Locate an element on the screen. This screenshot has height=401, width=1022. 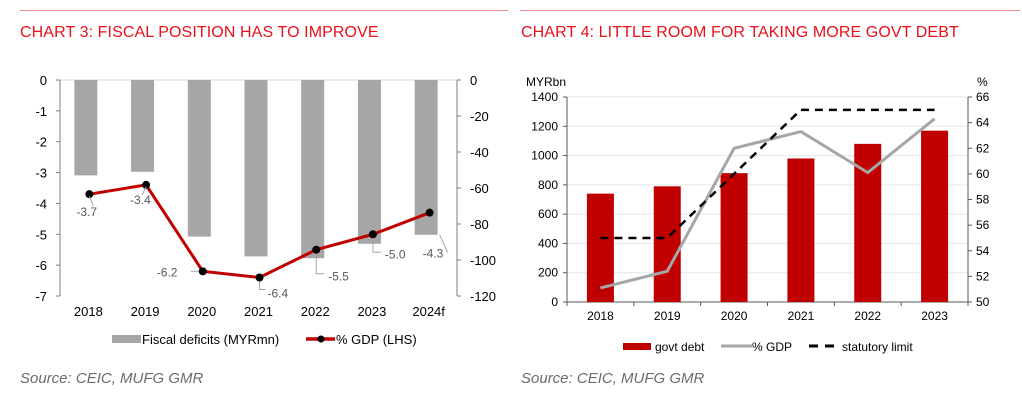
chart4-top-rule is located at coordinates (770, 10).